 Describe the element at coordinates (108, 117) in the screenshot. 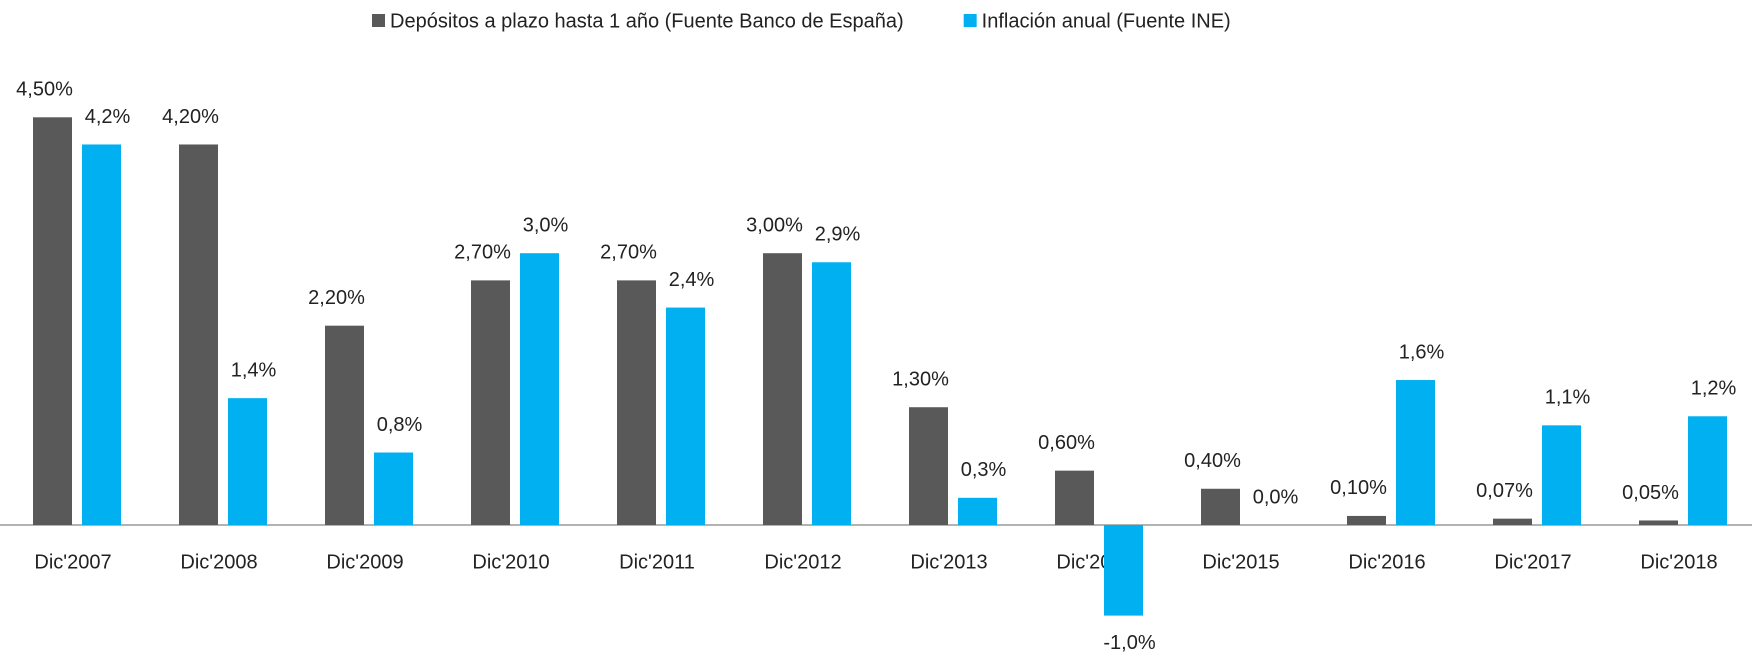

I see `data-label: 4,2%` at that location.